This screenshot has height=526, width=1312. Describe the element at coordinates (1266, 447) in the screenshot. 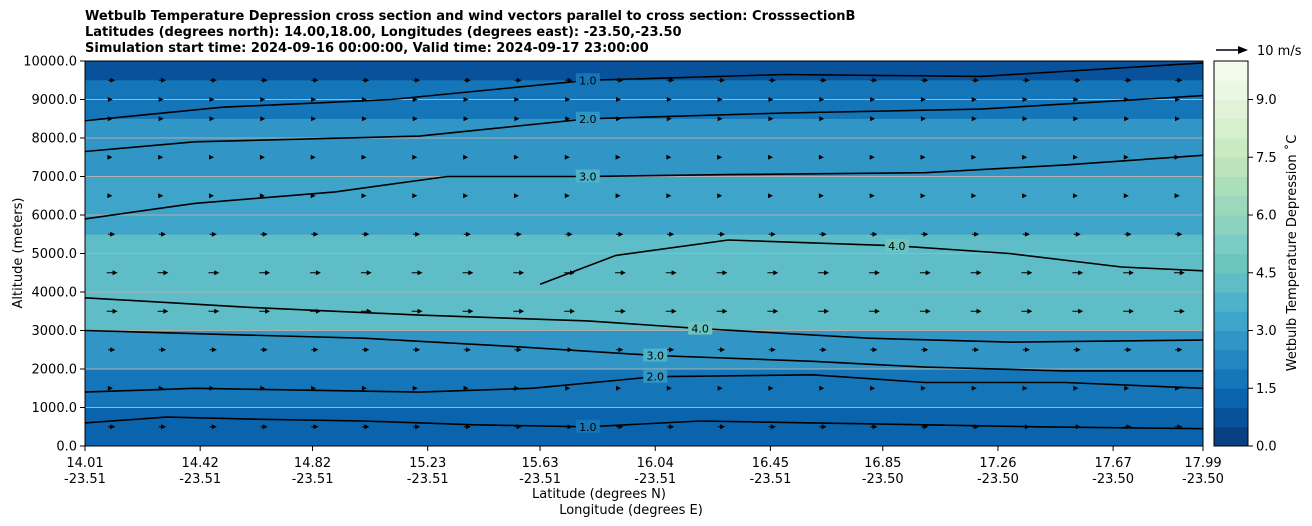

I see `colorbar-tick-label-0: 0.0` at that location.